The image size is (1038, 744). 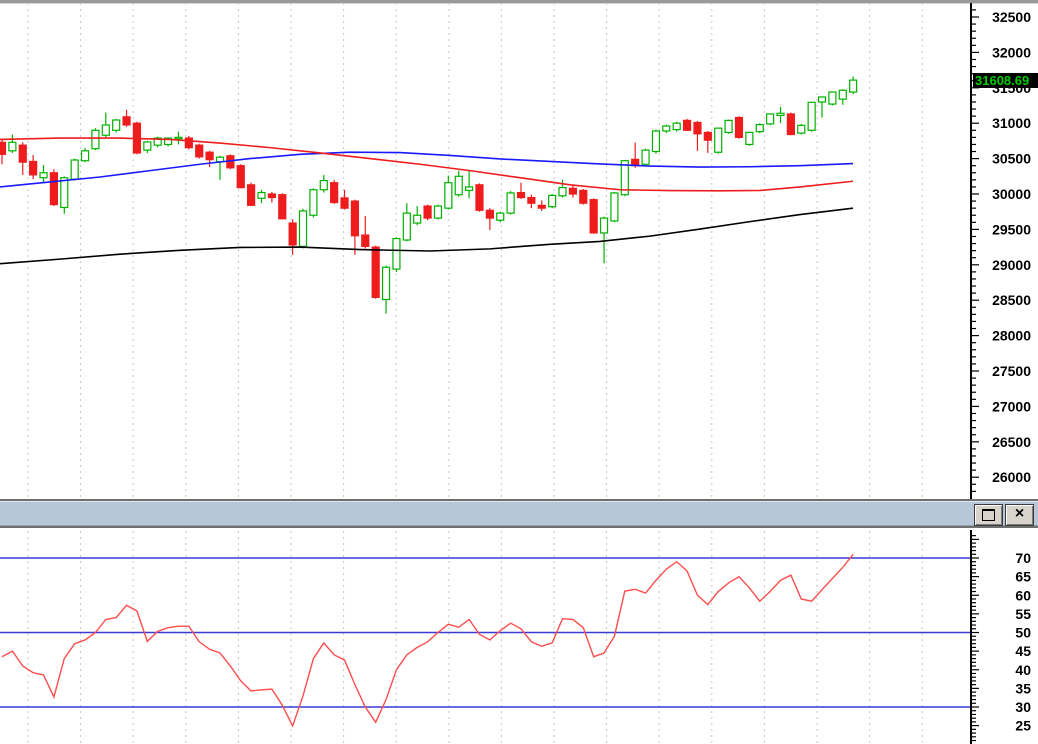 What do you see at coordinates (1023, 558) in the screenshot?
I see `rsi-axis-label: 70` at bounding box center [1023, 558].